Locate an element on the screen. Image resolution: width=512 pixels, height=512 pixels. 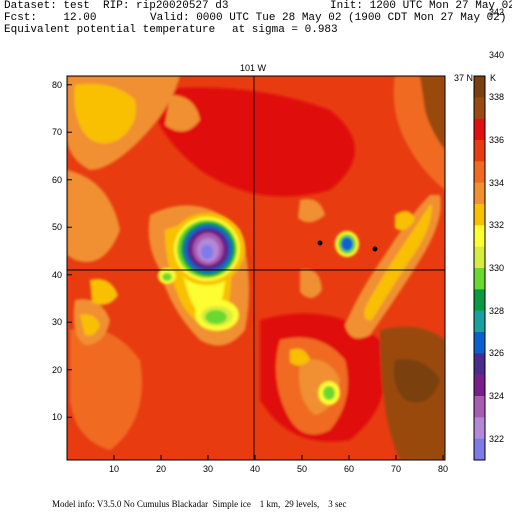
colorbar-label: 332 is located at coordinates (497, 225).